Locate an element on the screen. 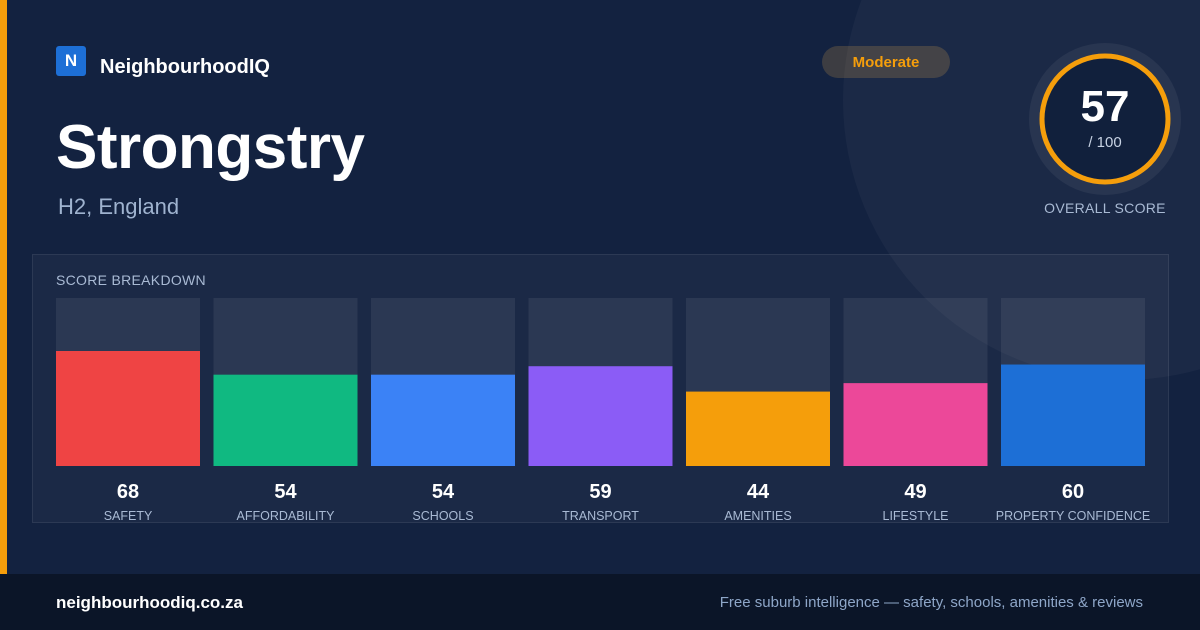 The width and height of the screenshot is (1200, 630). bar-value-label: 44 is located at coordinates (758, 492).